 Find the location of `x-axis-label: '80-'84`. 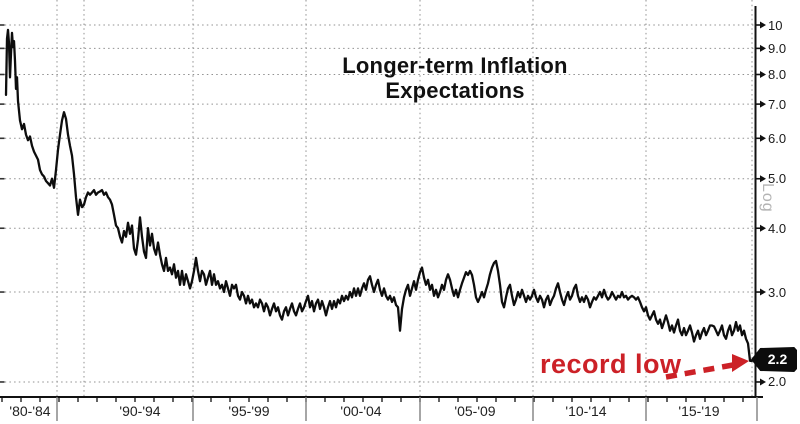

x-axis-label: '80-'84 is located at coordinates (30, 411).